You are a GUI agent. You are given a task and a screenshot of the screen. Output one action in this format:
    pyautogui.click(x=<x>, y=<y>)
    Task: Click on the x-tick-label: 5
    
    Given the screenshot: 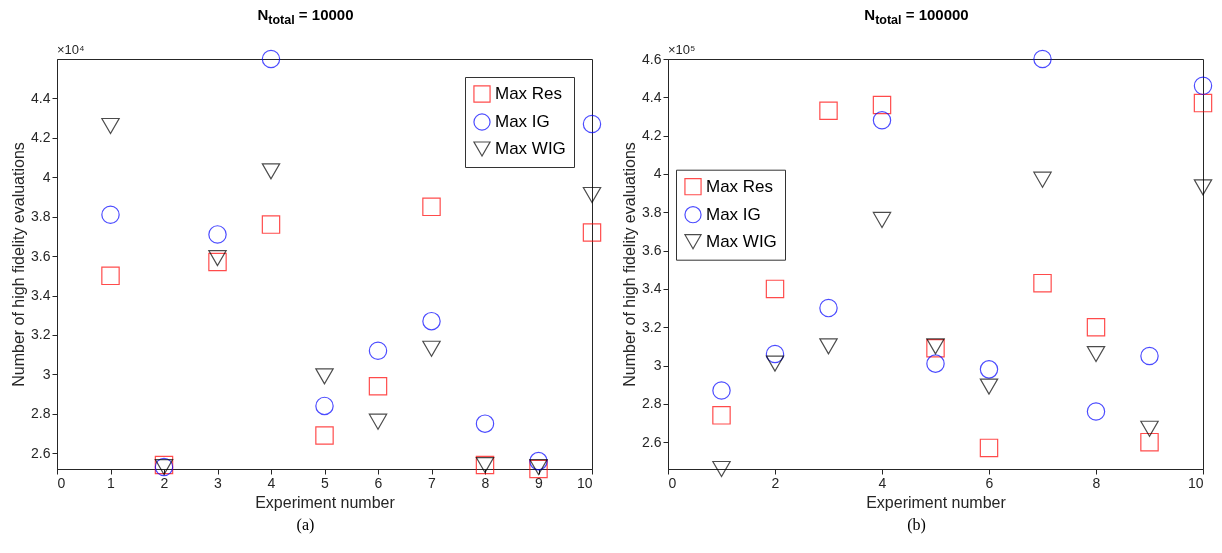 What is the action you would take?
    pyautogui.click(x=325, y=482)
    